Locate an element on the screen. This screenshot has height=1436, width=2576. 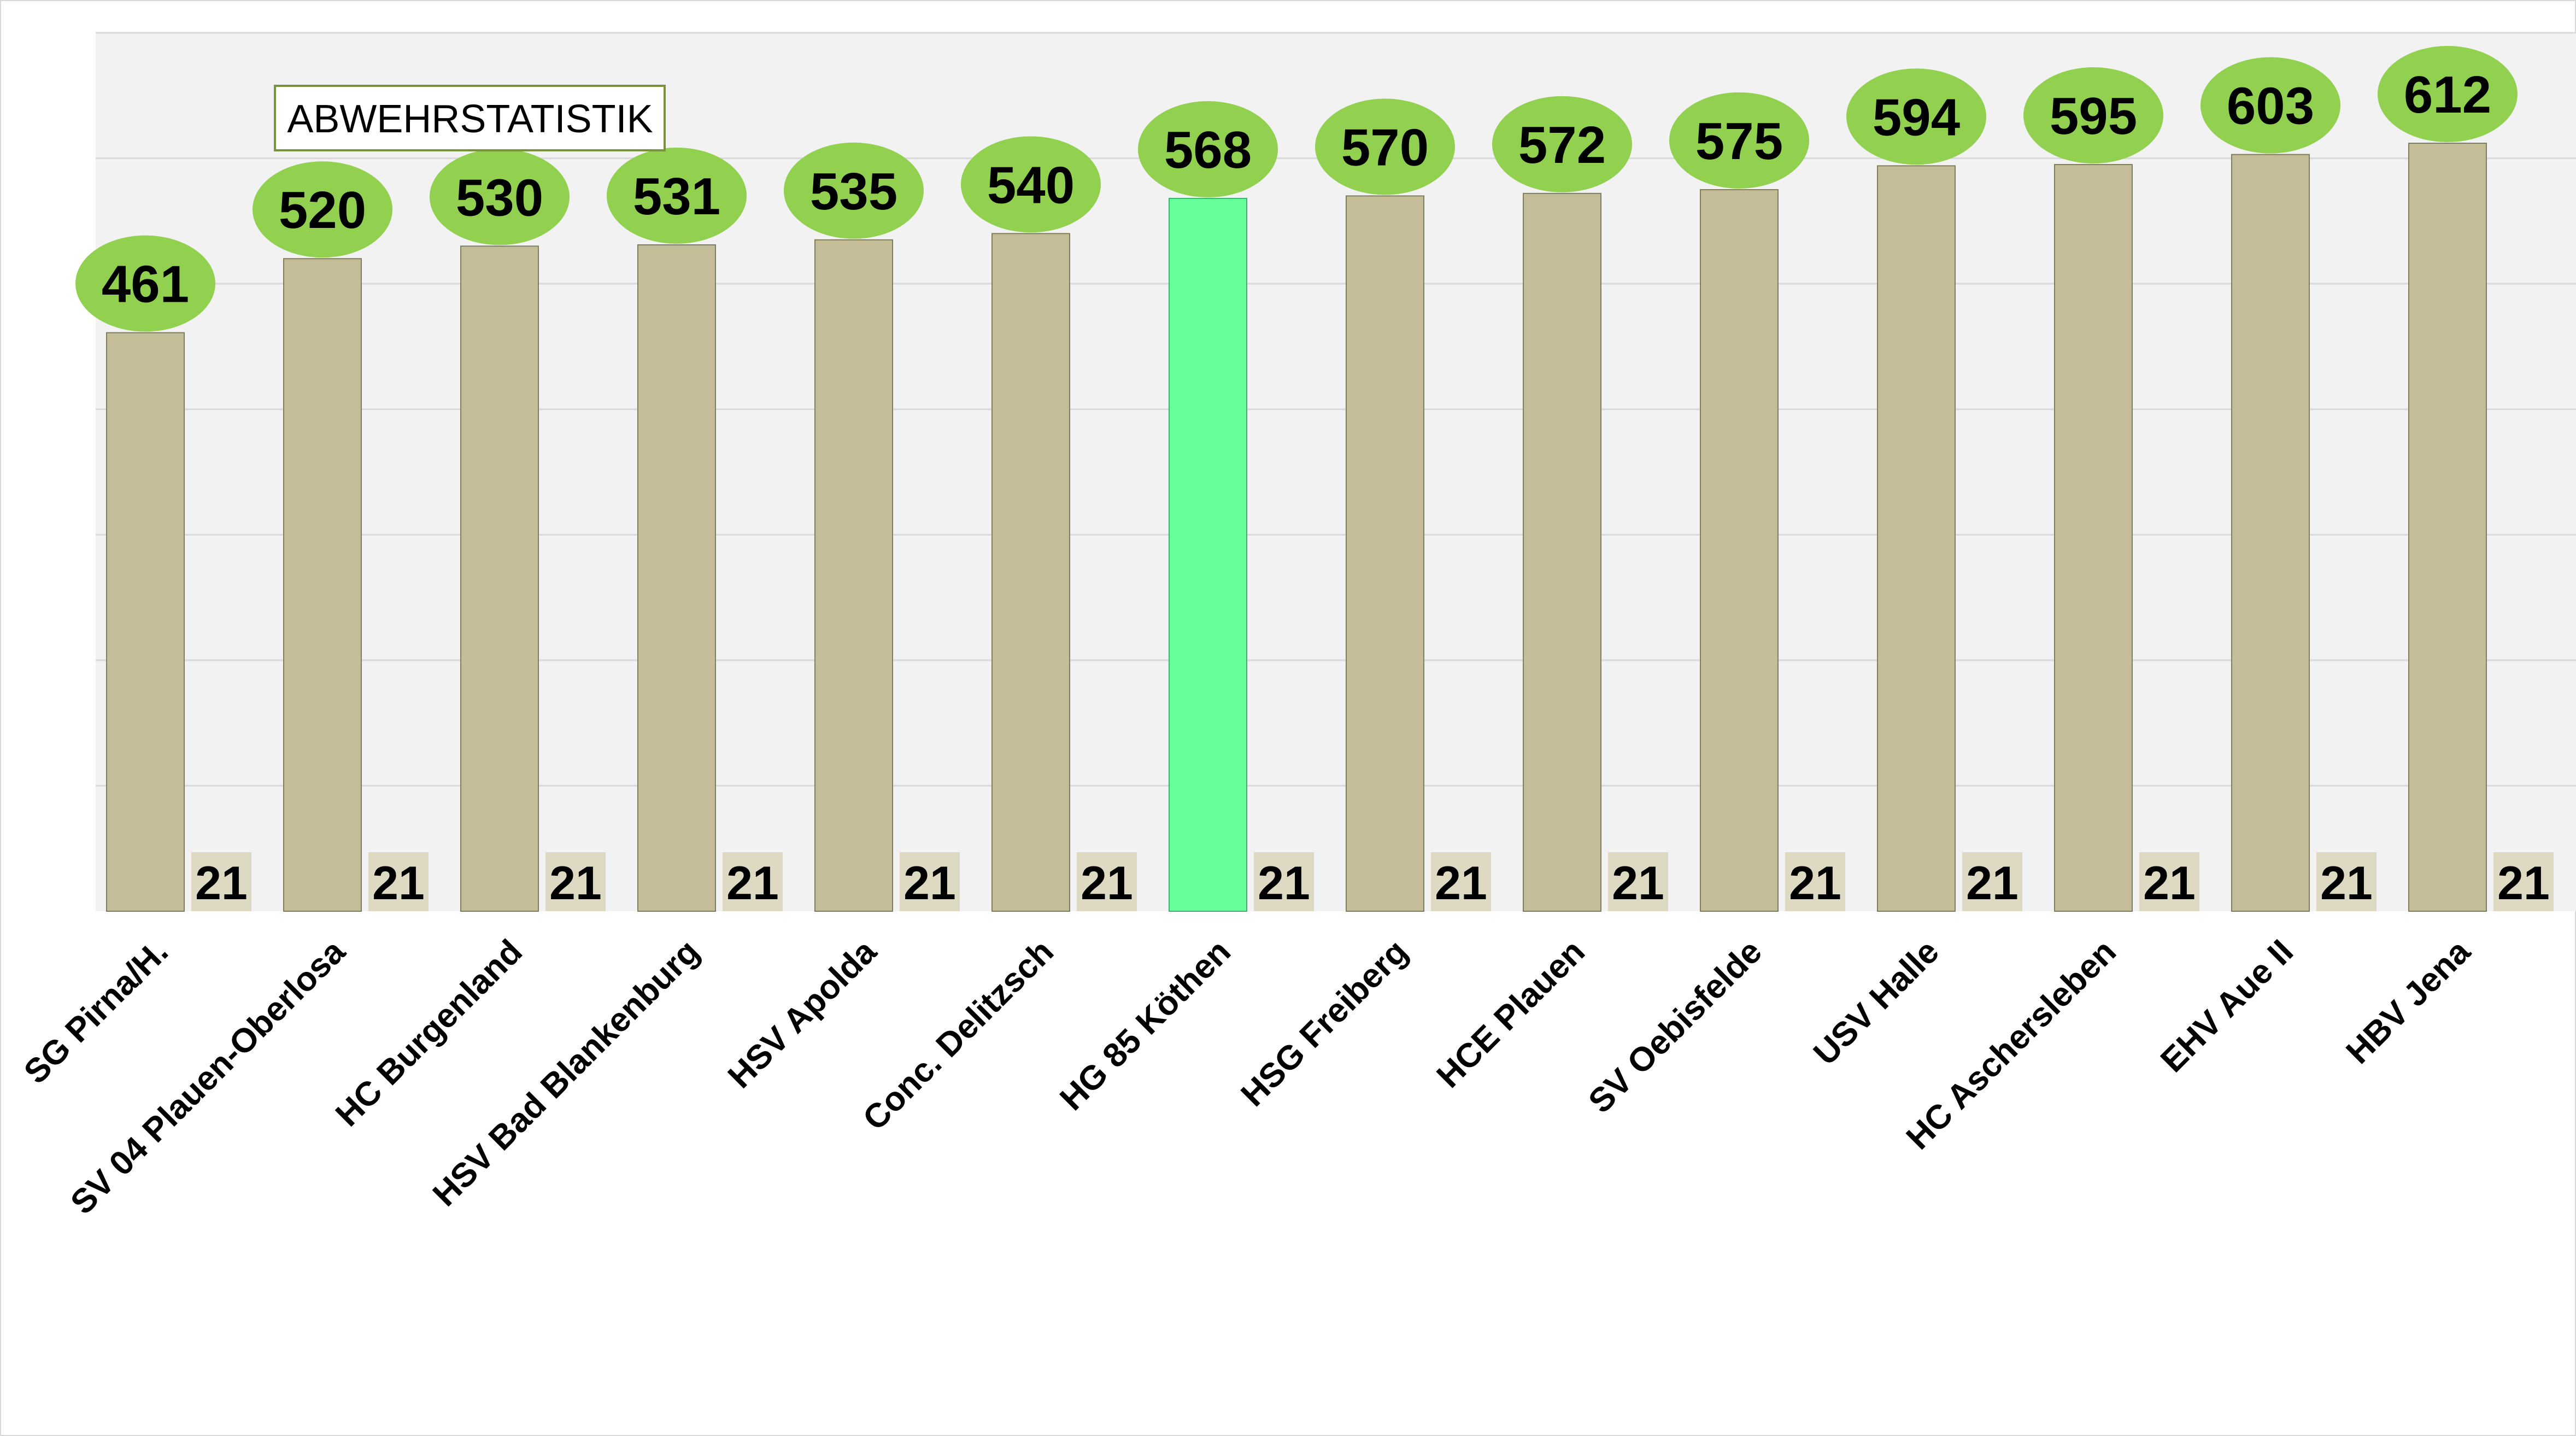
value-label: 531 is located at coordinates (676, 196).